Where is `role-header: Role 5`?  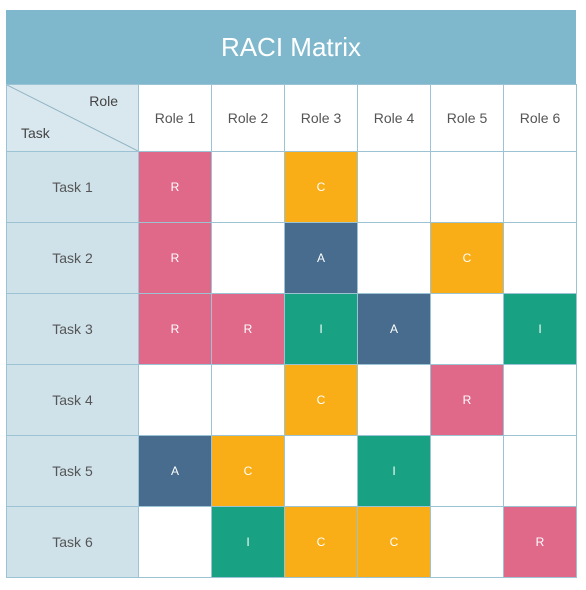 role-header: Role 5 is located at coordinates (467, 118).